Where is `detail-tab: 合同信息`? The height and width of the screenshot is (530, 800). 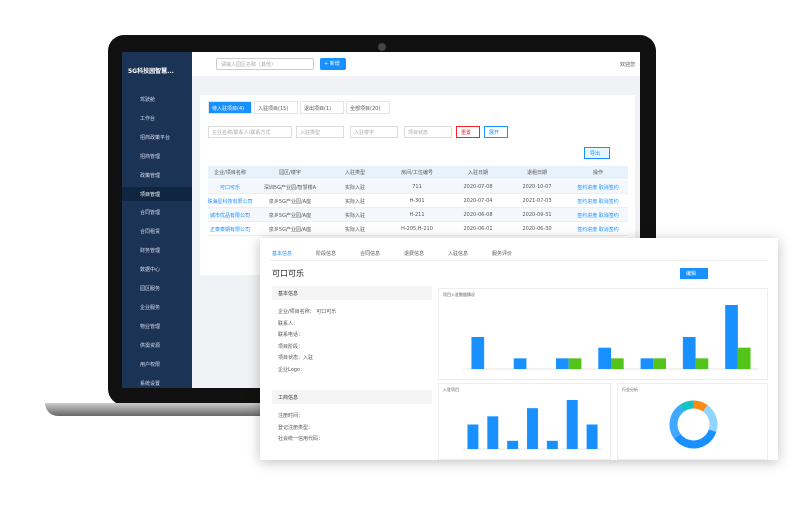 detail-tab: 合同信息 is located at coordinates (370, 254).